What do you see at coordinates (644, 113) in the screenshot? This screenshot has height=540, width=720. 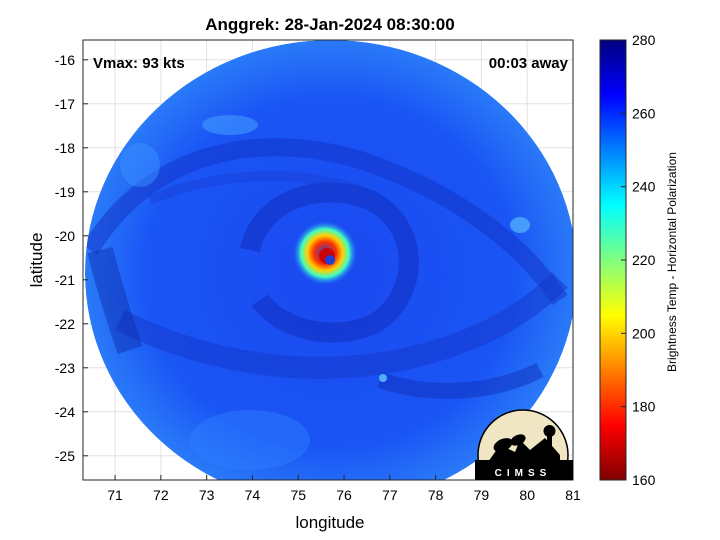 I see `colorbar-tick-label: 260` at bounding box center [644, 113].